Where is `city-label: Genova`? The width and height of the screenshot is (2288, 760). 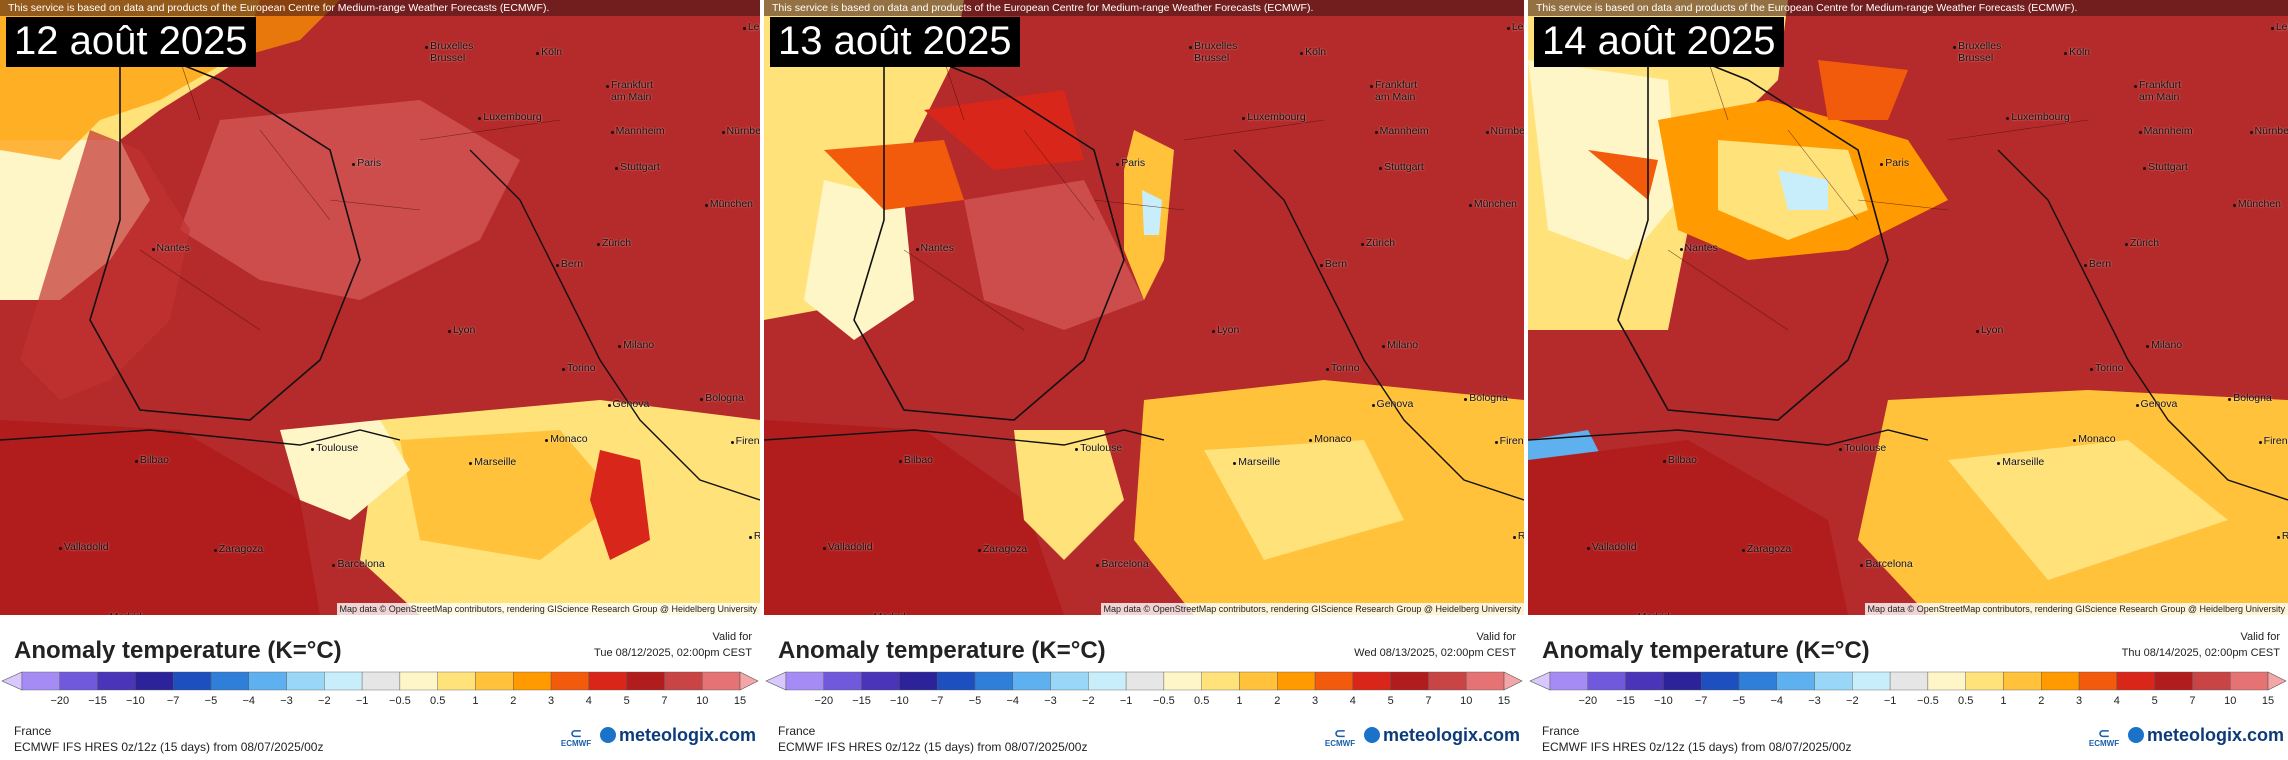
city-label: Genova is located at coordinates (2156, 404).